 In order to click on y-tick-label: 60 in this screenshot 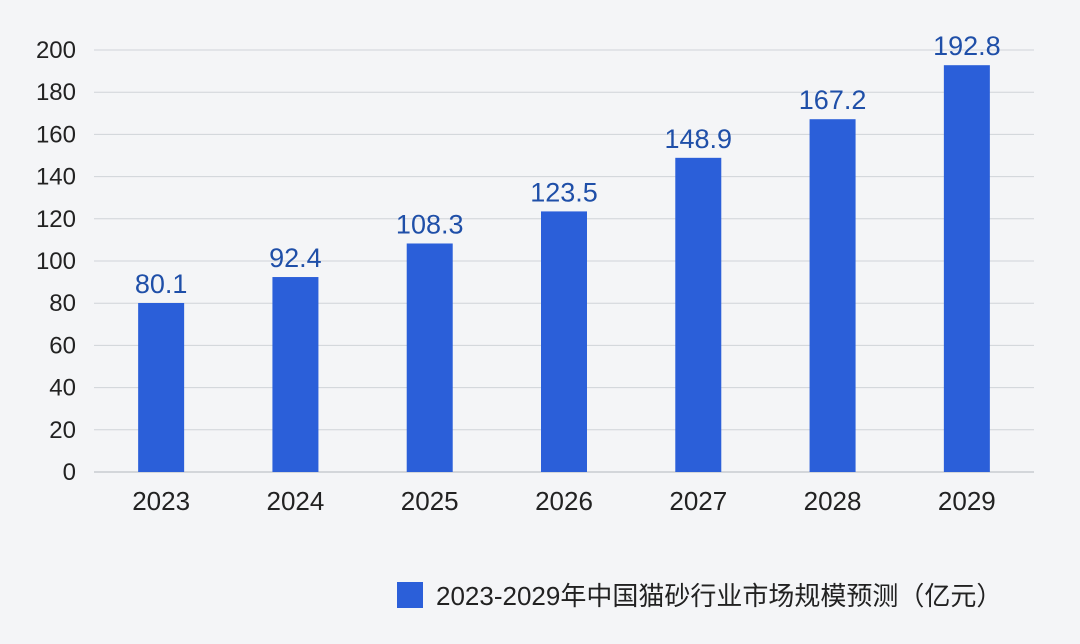, I will do `click(62, 345)`.